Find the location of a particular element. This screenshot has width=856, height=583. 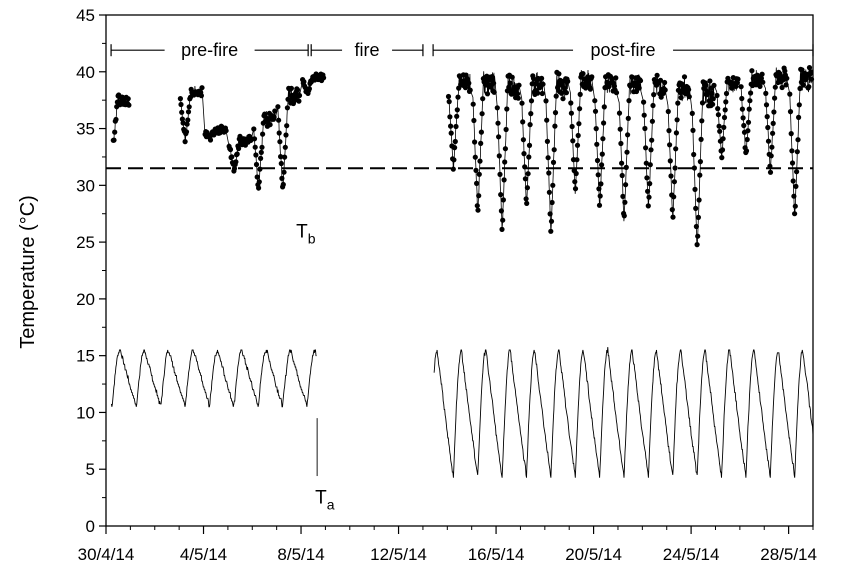

x-tick-label: 28/5/14 is located at coordinates (788, 554).